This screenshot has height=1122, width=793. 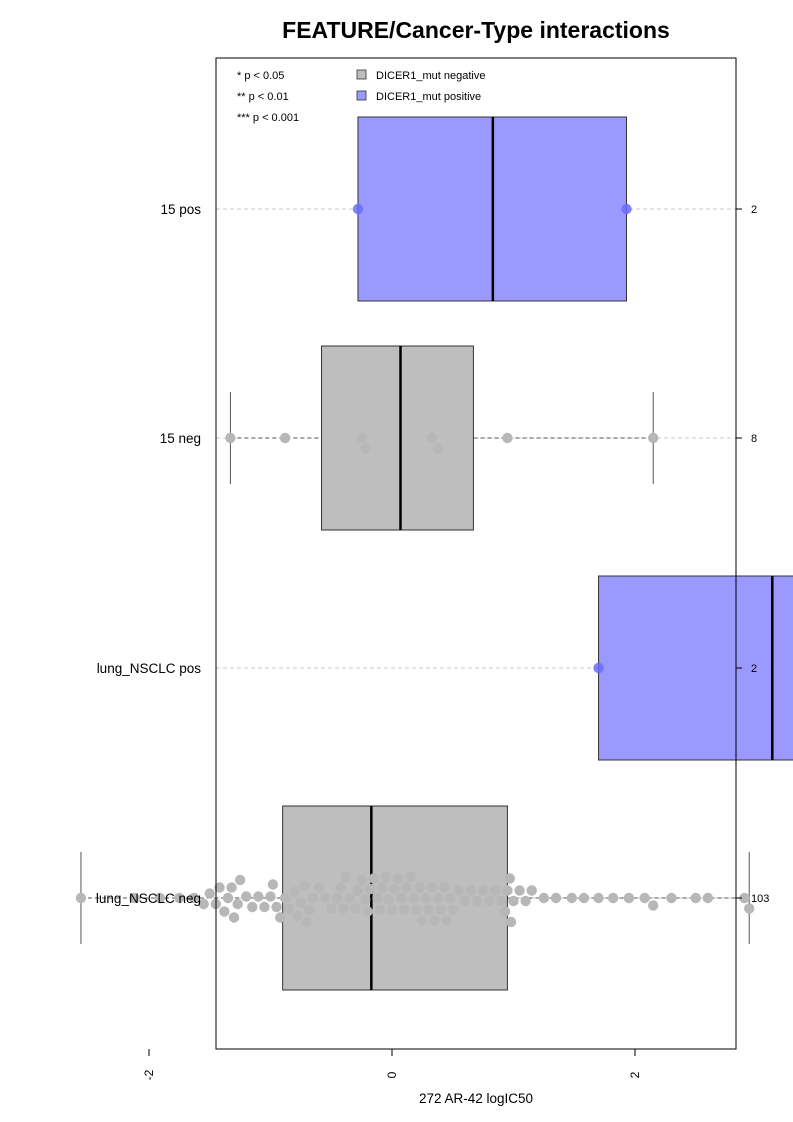 I want to click on significance-entry: *** p < 0.001, so click(x=268, y=118).